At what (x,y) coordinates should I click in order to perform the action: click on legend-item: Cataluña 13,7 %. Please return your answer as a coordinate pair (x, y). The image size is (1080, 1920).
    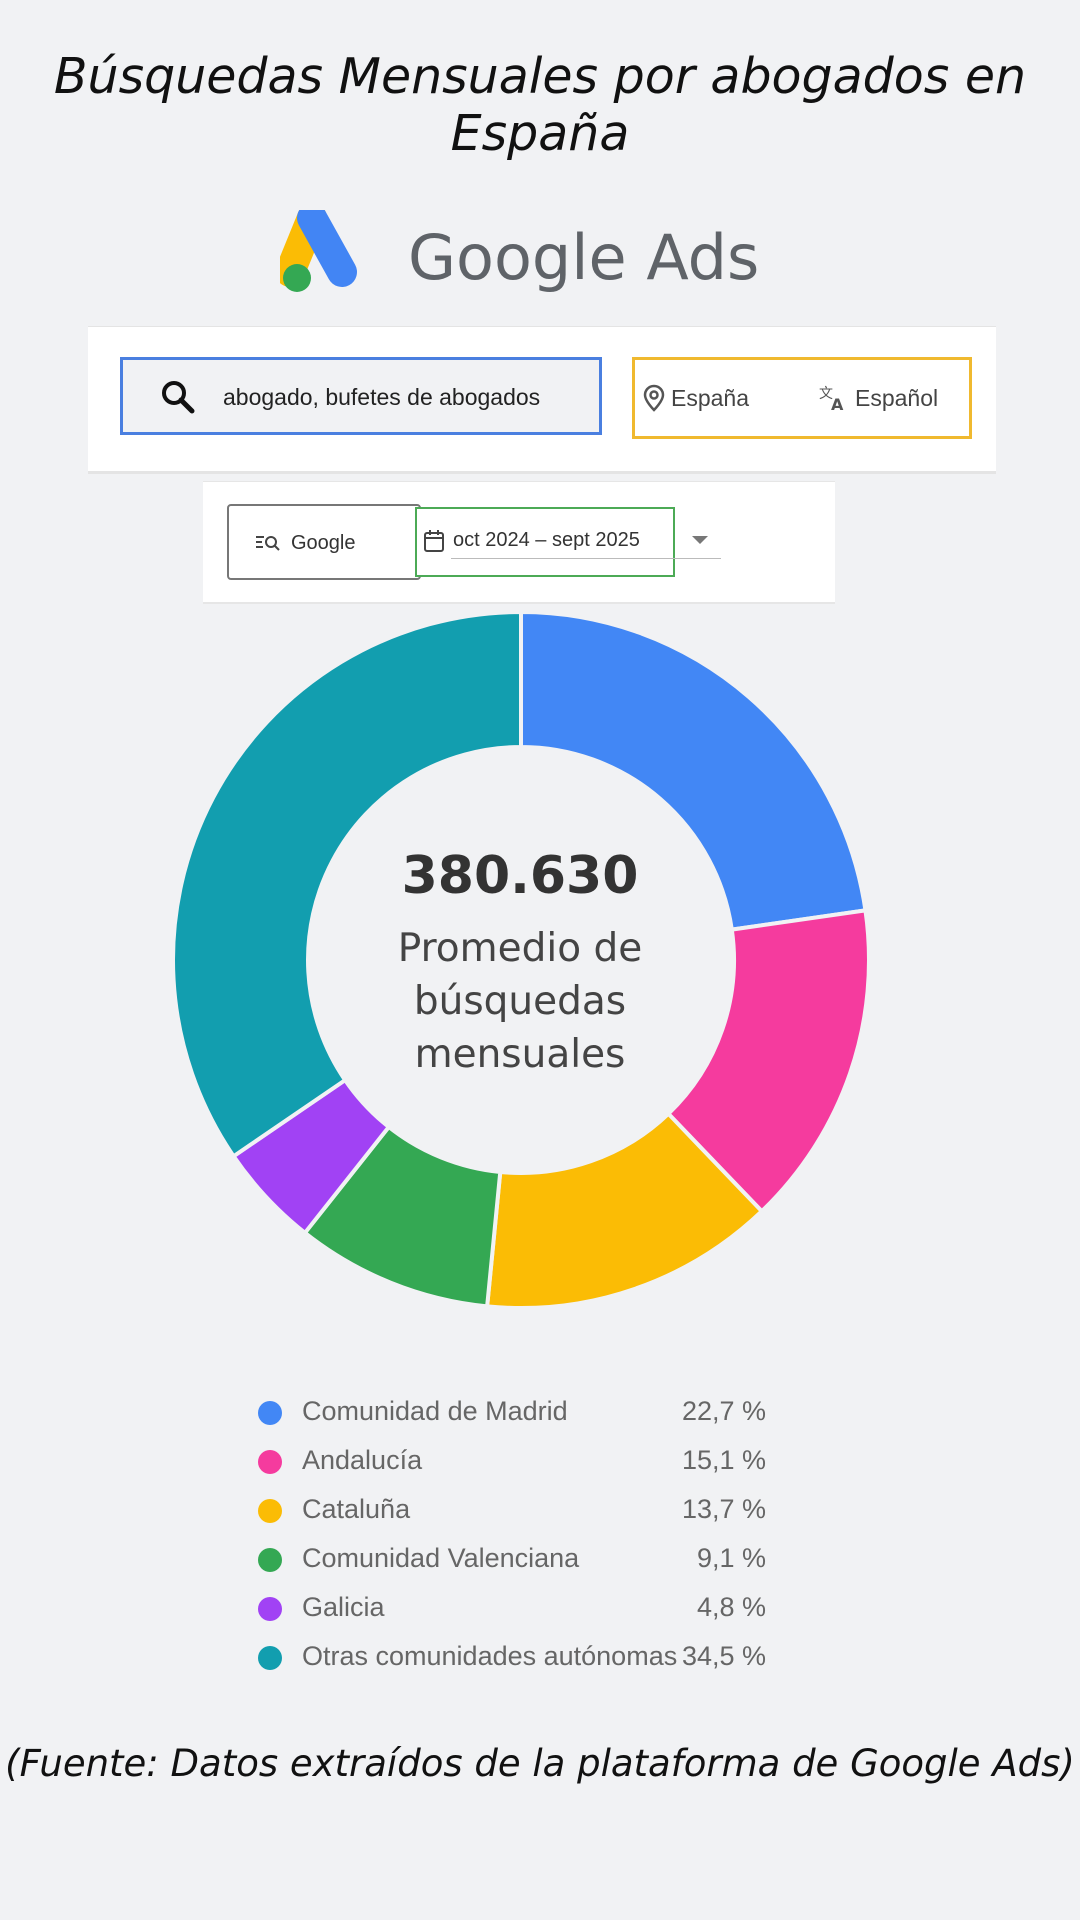
    Looking at the image, I should click on (526, 1515).